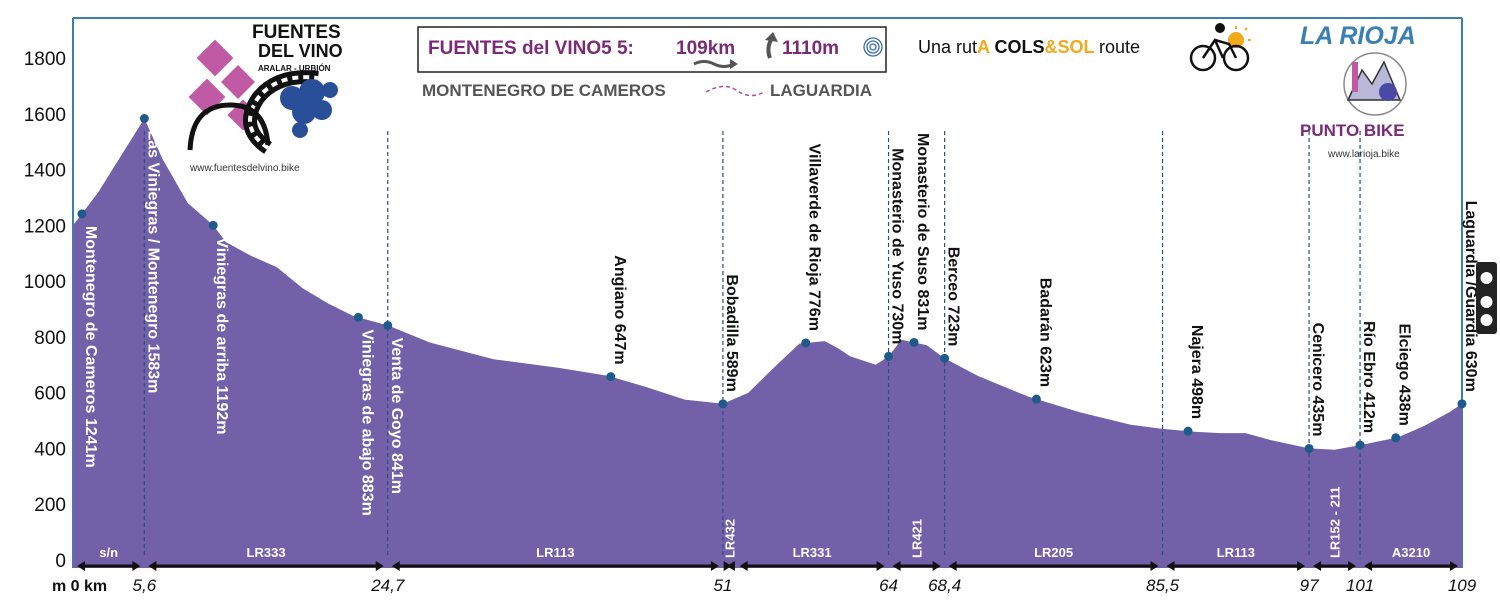 The height and width of the screenshot is (600, 1500). I want to click on road-segment-label: LR432, so click(729, 538).